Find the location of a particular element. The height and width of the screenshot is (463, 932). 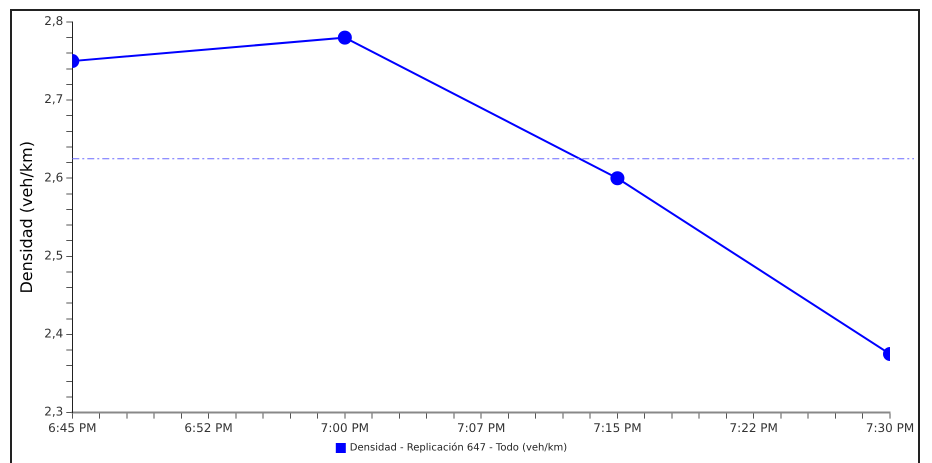

x-tick-label: 7:07 PM is located at coordinates (481, 427).